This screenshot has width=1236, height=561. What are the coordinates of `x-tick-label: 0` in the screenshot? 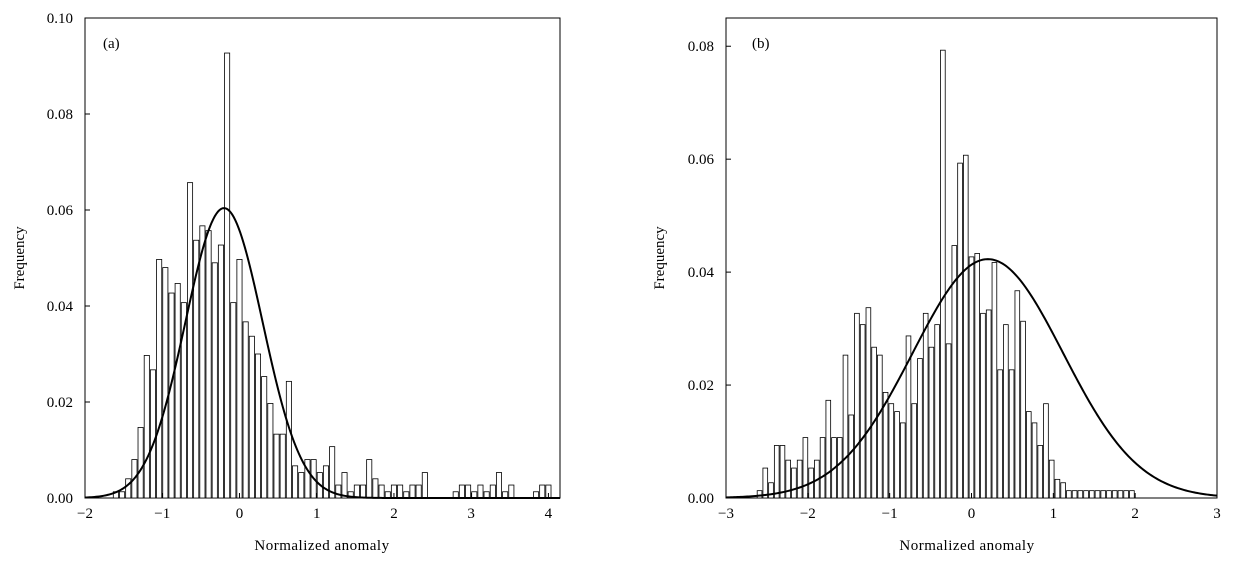 It's located at (240, 514).